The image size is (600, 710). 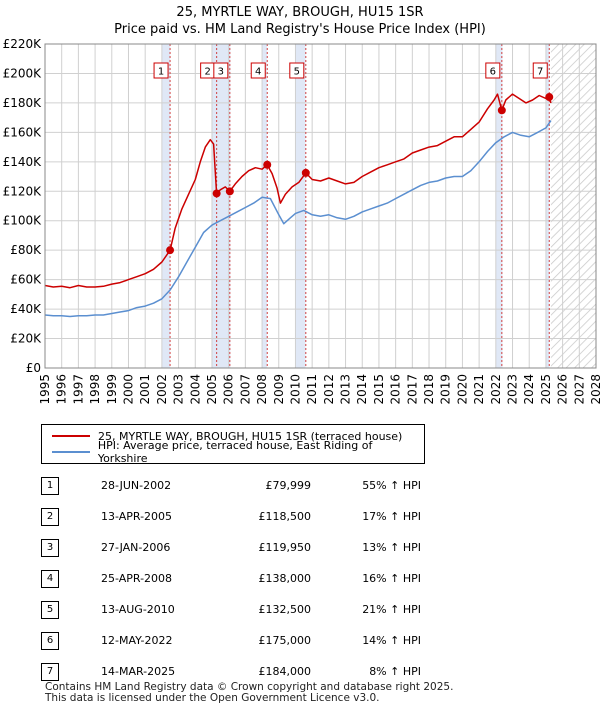 I want to click on x-tick-label: 2009, so click(x=279, y=389).